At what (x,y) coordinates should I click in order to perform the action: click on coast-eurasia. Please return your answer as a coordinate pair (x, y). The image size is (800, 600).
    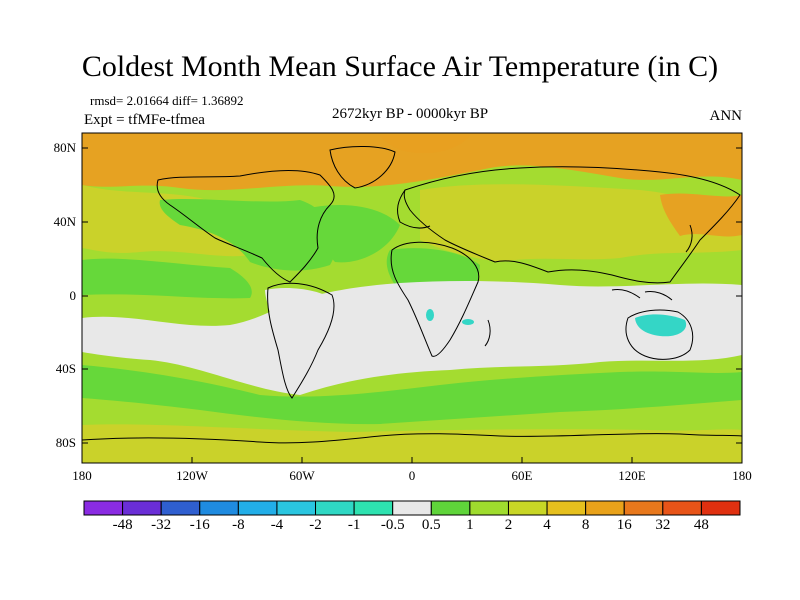
    Looking at the image, I should click on (572, 225).